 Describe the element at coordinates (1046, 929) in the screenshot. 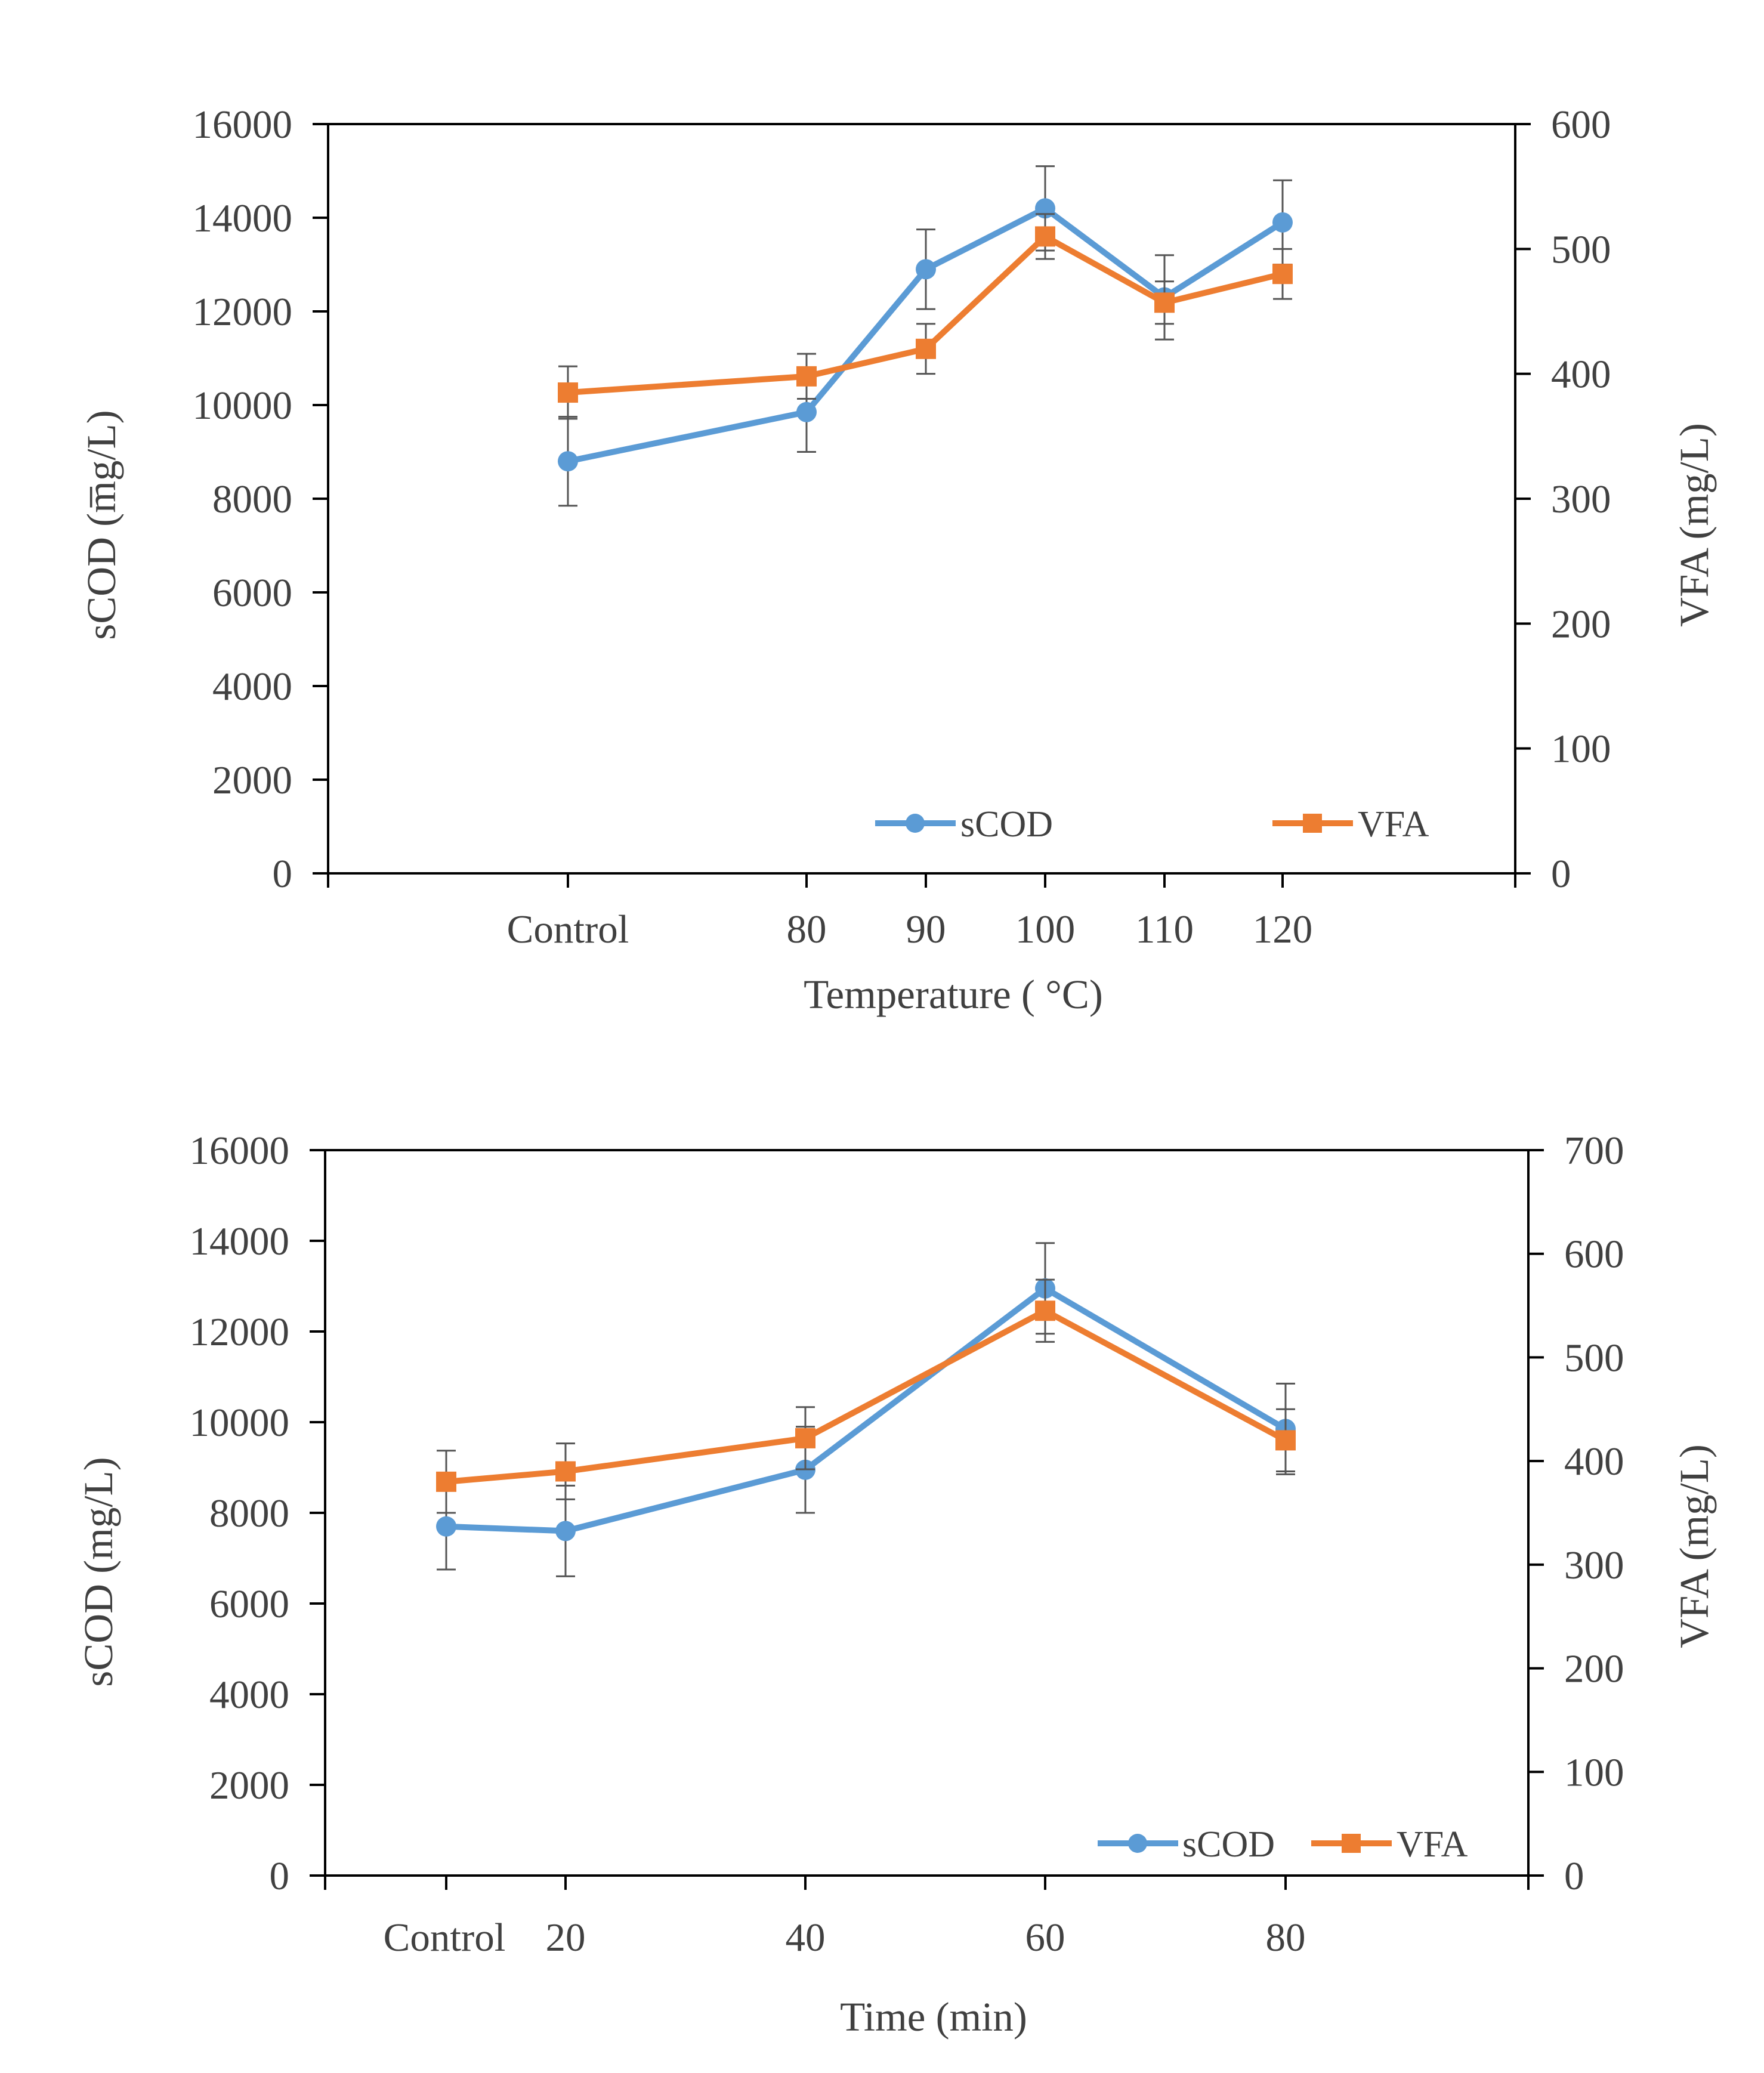

I see `x-tick-label: 100` at that location.